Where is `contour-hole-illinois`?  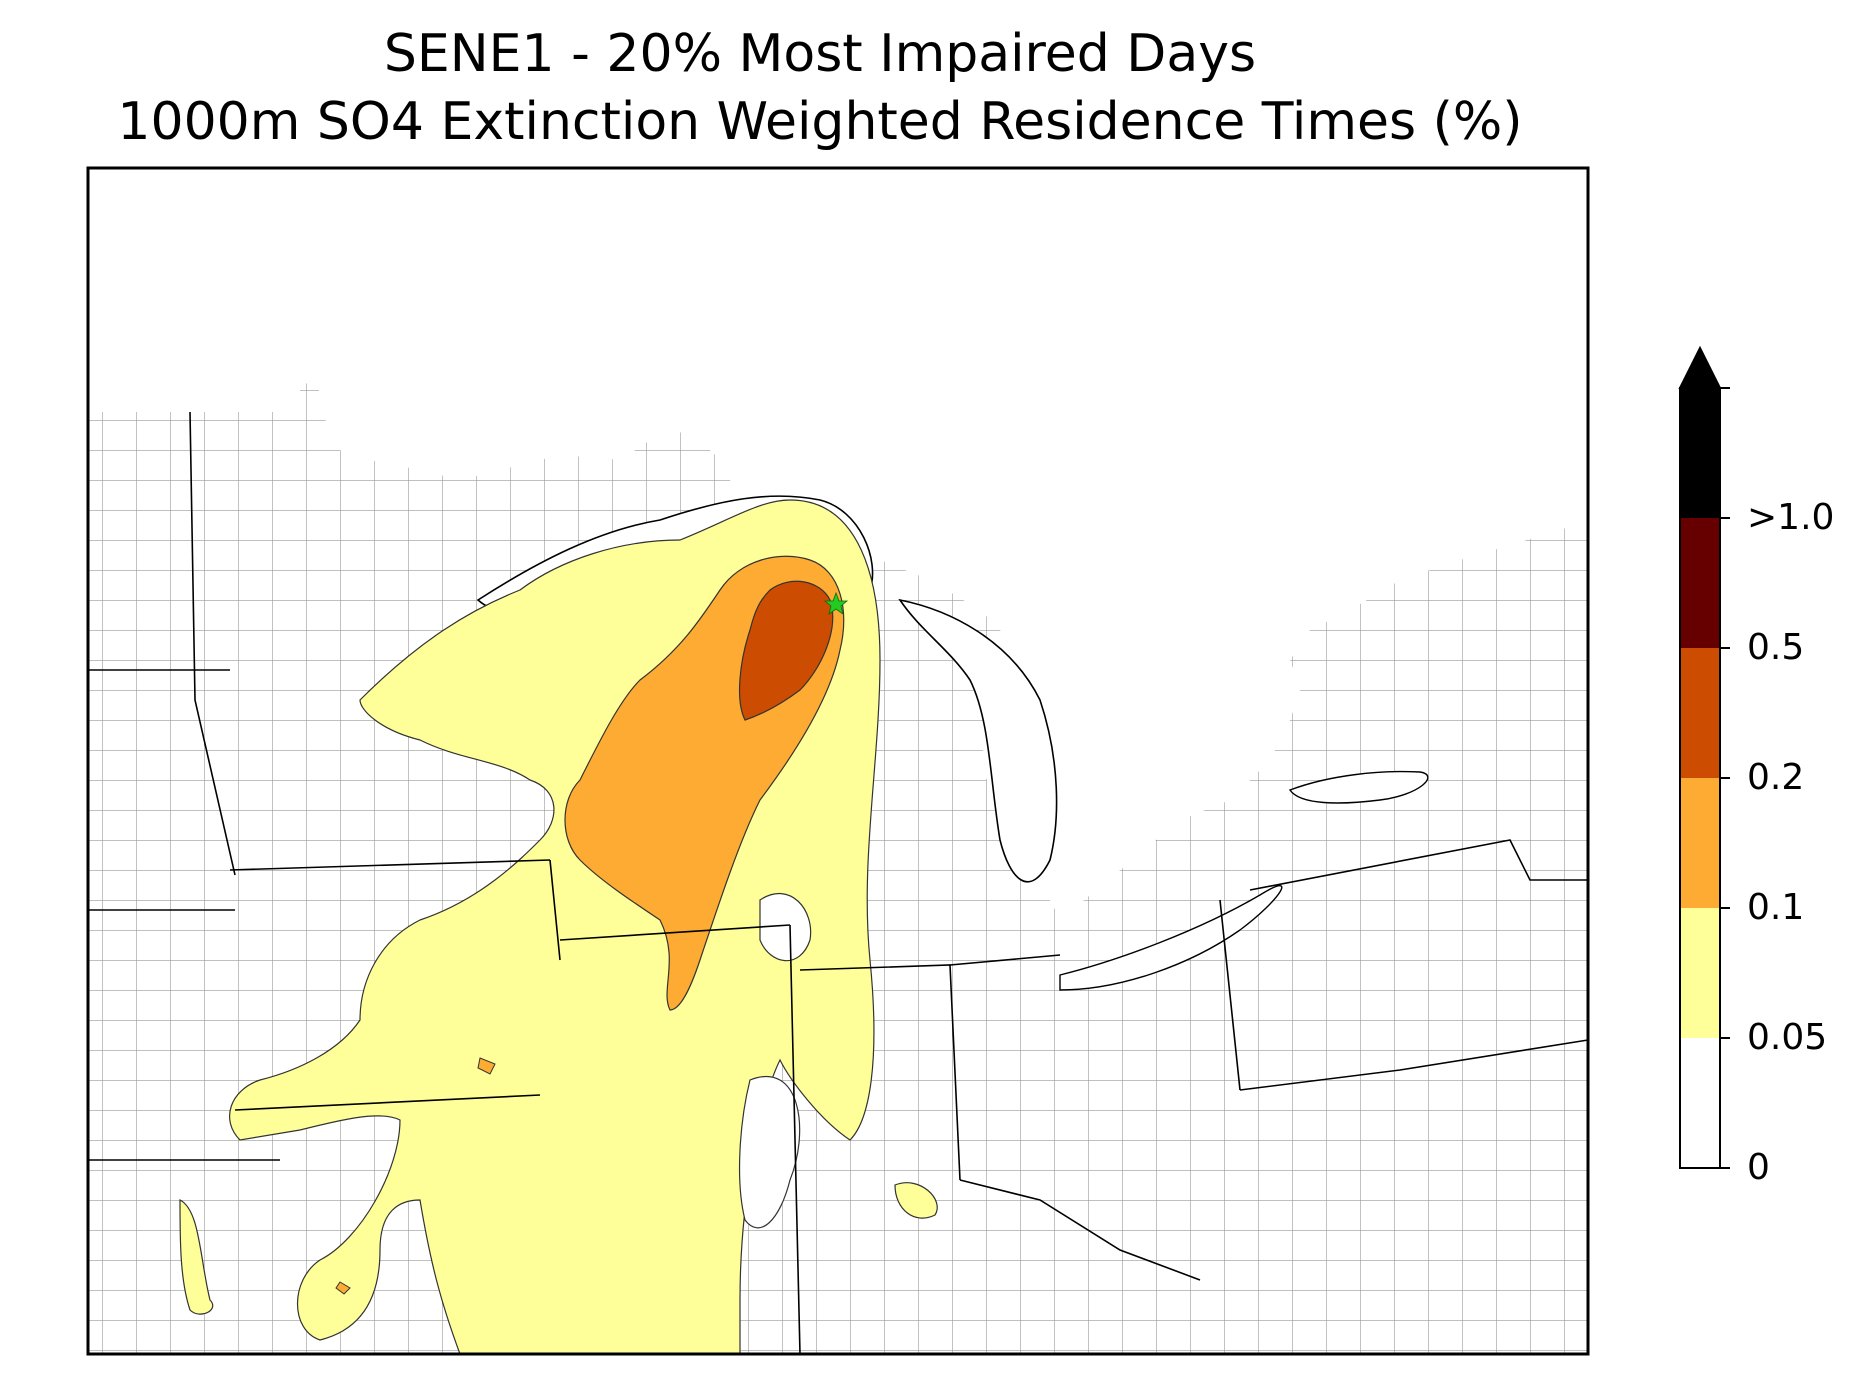 contour-hole-illinois is located at coordinates (769, 1152).